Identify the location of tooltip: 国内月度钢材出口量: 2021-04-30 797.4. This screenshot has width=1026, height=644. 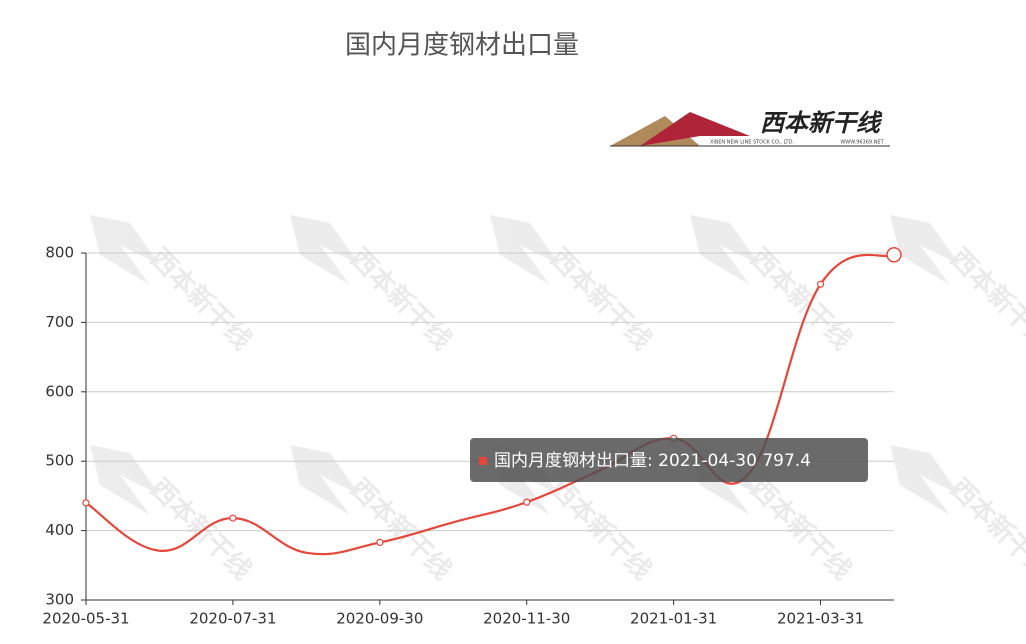
(669, 460).